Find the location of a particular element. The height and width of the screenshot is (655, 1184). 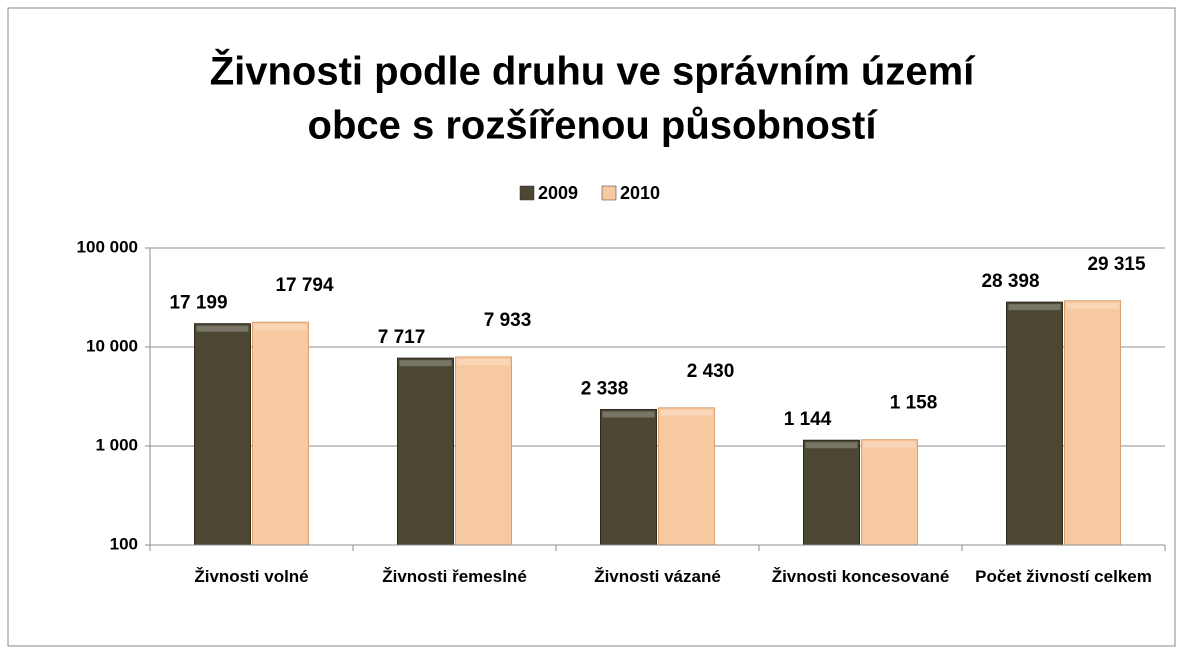

value-label: 17 794 is located at coordinates (304, 285).